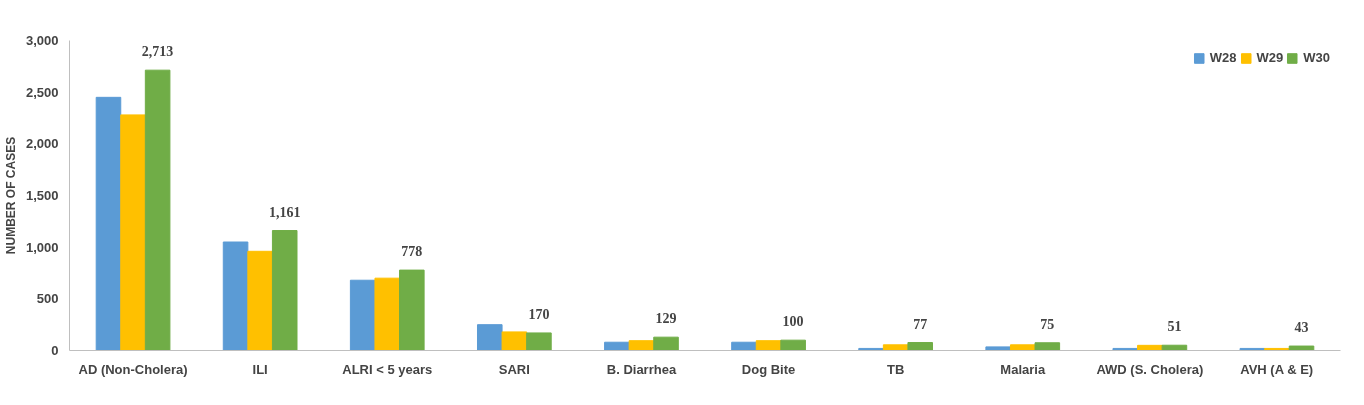  What do you see at coordinates (666, 319) in the screenshot?
I see `data-label: 129` at bounding box center [666, 319].